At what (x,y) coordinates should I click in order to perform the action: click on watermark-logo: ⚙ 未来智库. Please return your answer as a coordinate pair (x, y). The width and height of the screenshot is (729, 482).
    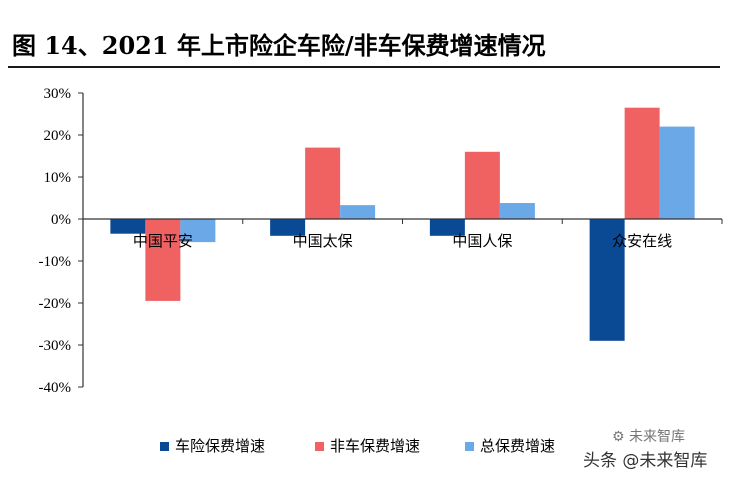
    Looking at the image, I should click on (648, 436).